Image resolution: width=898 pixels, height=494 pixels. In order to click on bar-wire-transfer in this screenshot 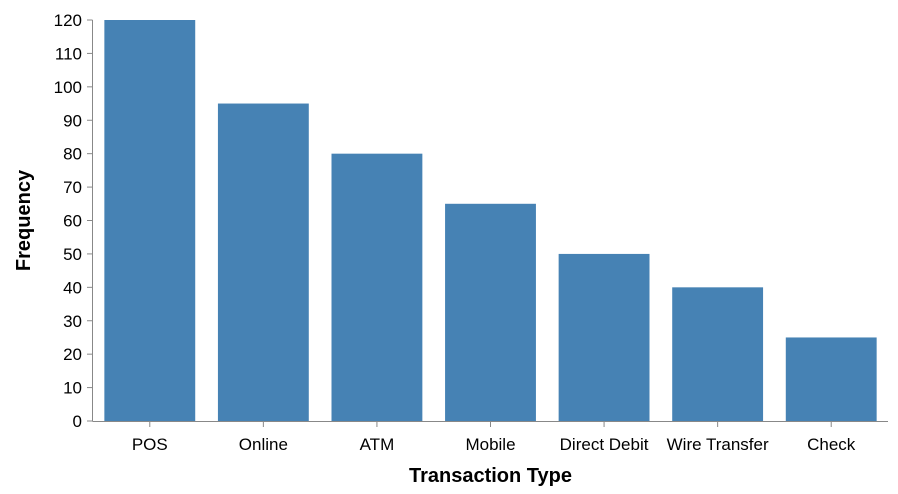, I will do `click(718, 354)`.